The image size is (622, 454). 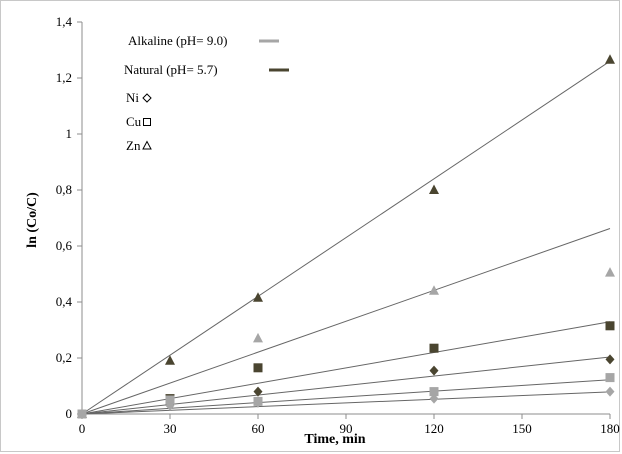 I want to click on y-tick-label: 1, so click(x=69, y=133).